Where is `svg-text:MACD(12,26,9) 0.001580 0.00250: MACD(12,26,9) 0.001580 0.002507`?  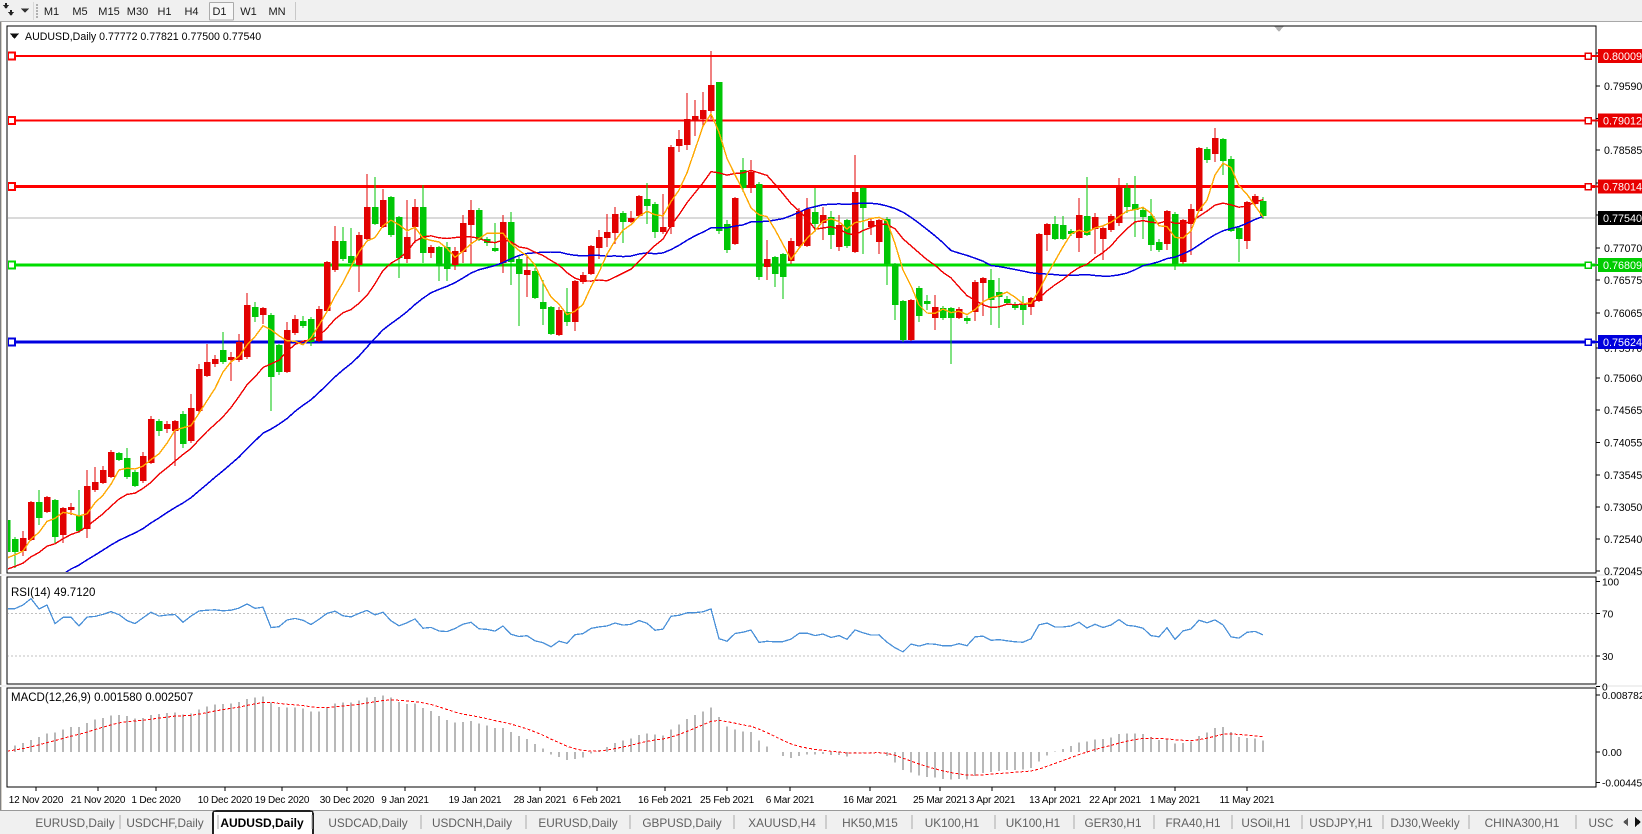
svg-text:MACD(12,26,9) 0.001580 0.00250: MACD(12,26,9) 0.001580 0.002507 is located at coordinates (102, 698).